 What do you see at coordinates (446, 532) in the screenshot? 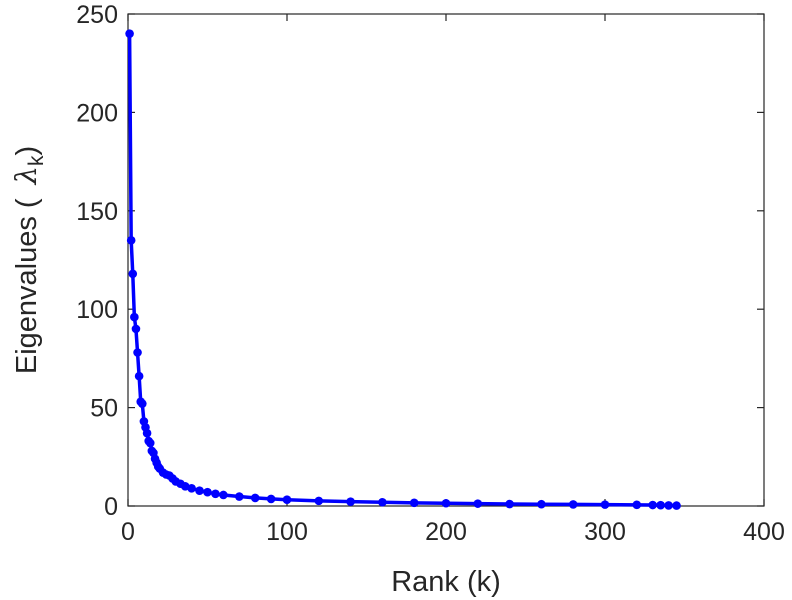
I see `x-tick-label: 200` at bounding box center [446, 532].